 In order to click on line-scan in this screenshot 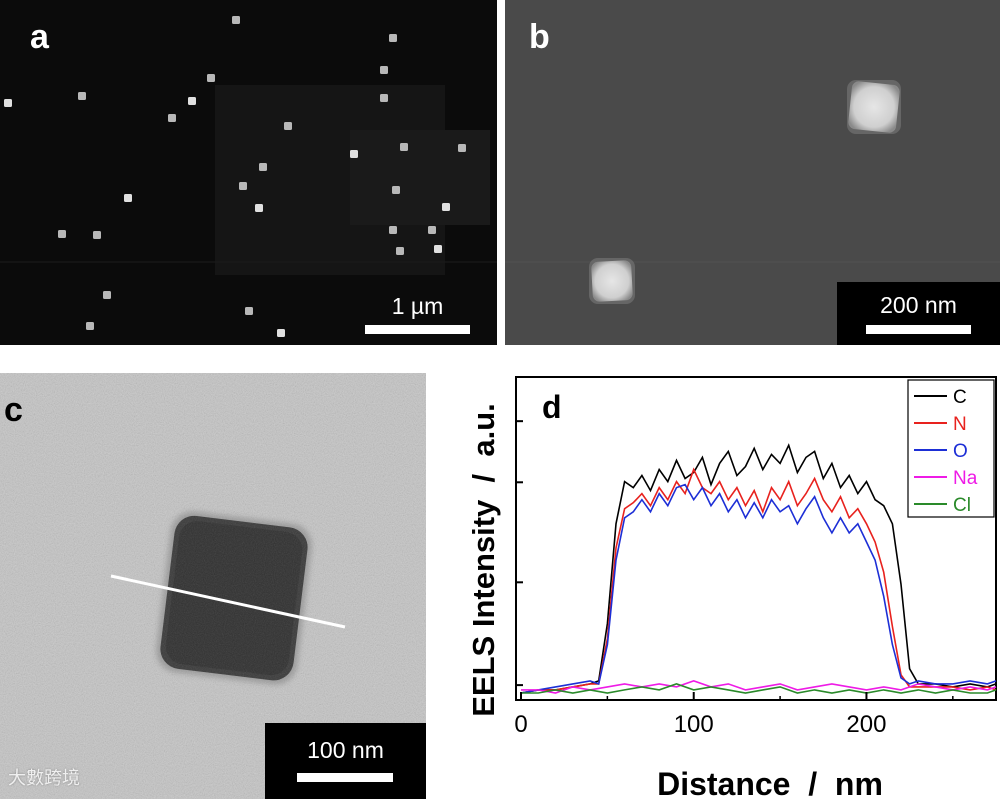, I will do `click(228, 601)`.